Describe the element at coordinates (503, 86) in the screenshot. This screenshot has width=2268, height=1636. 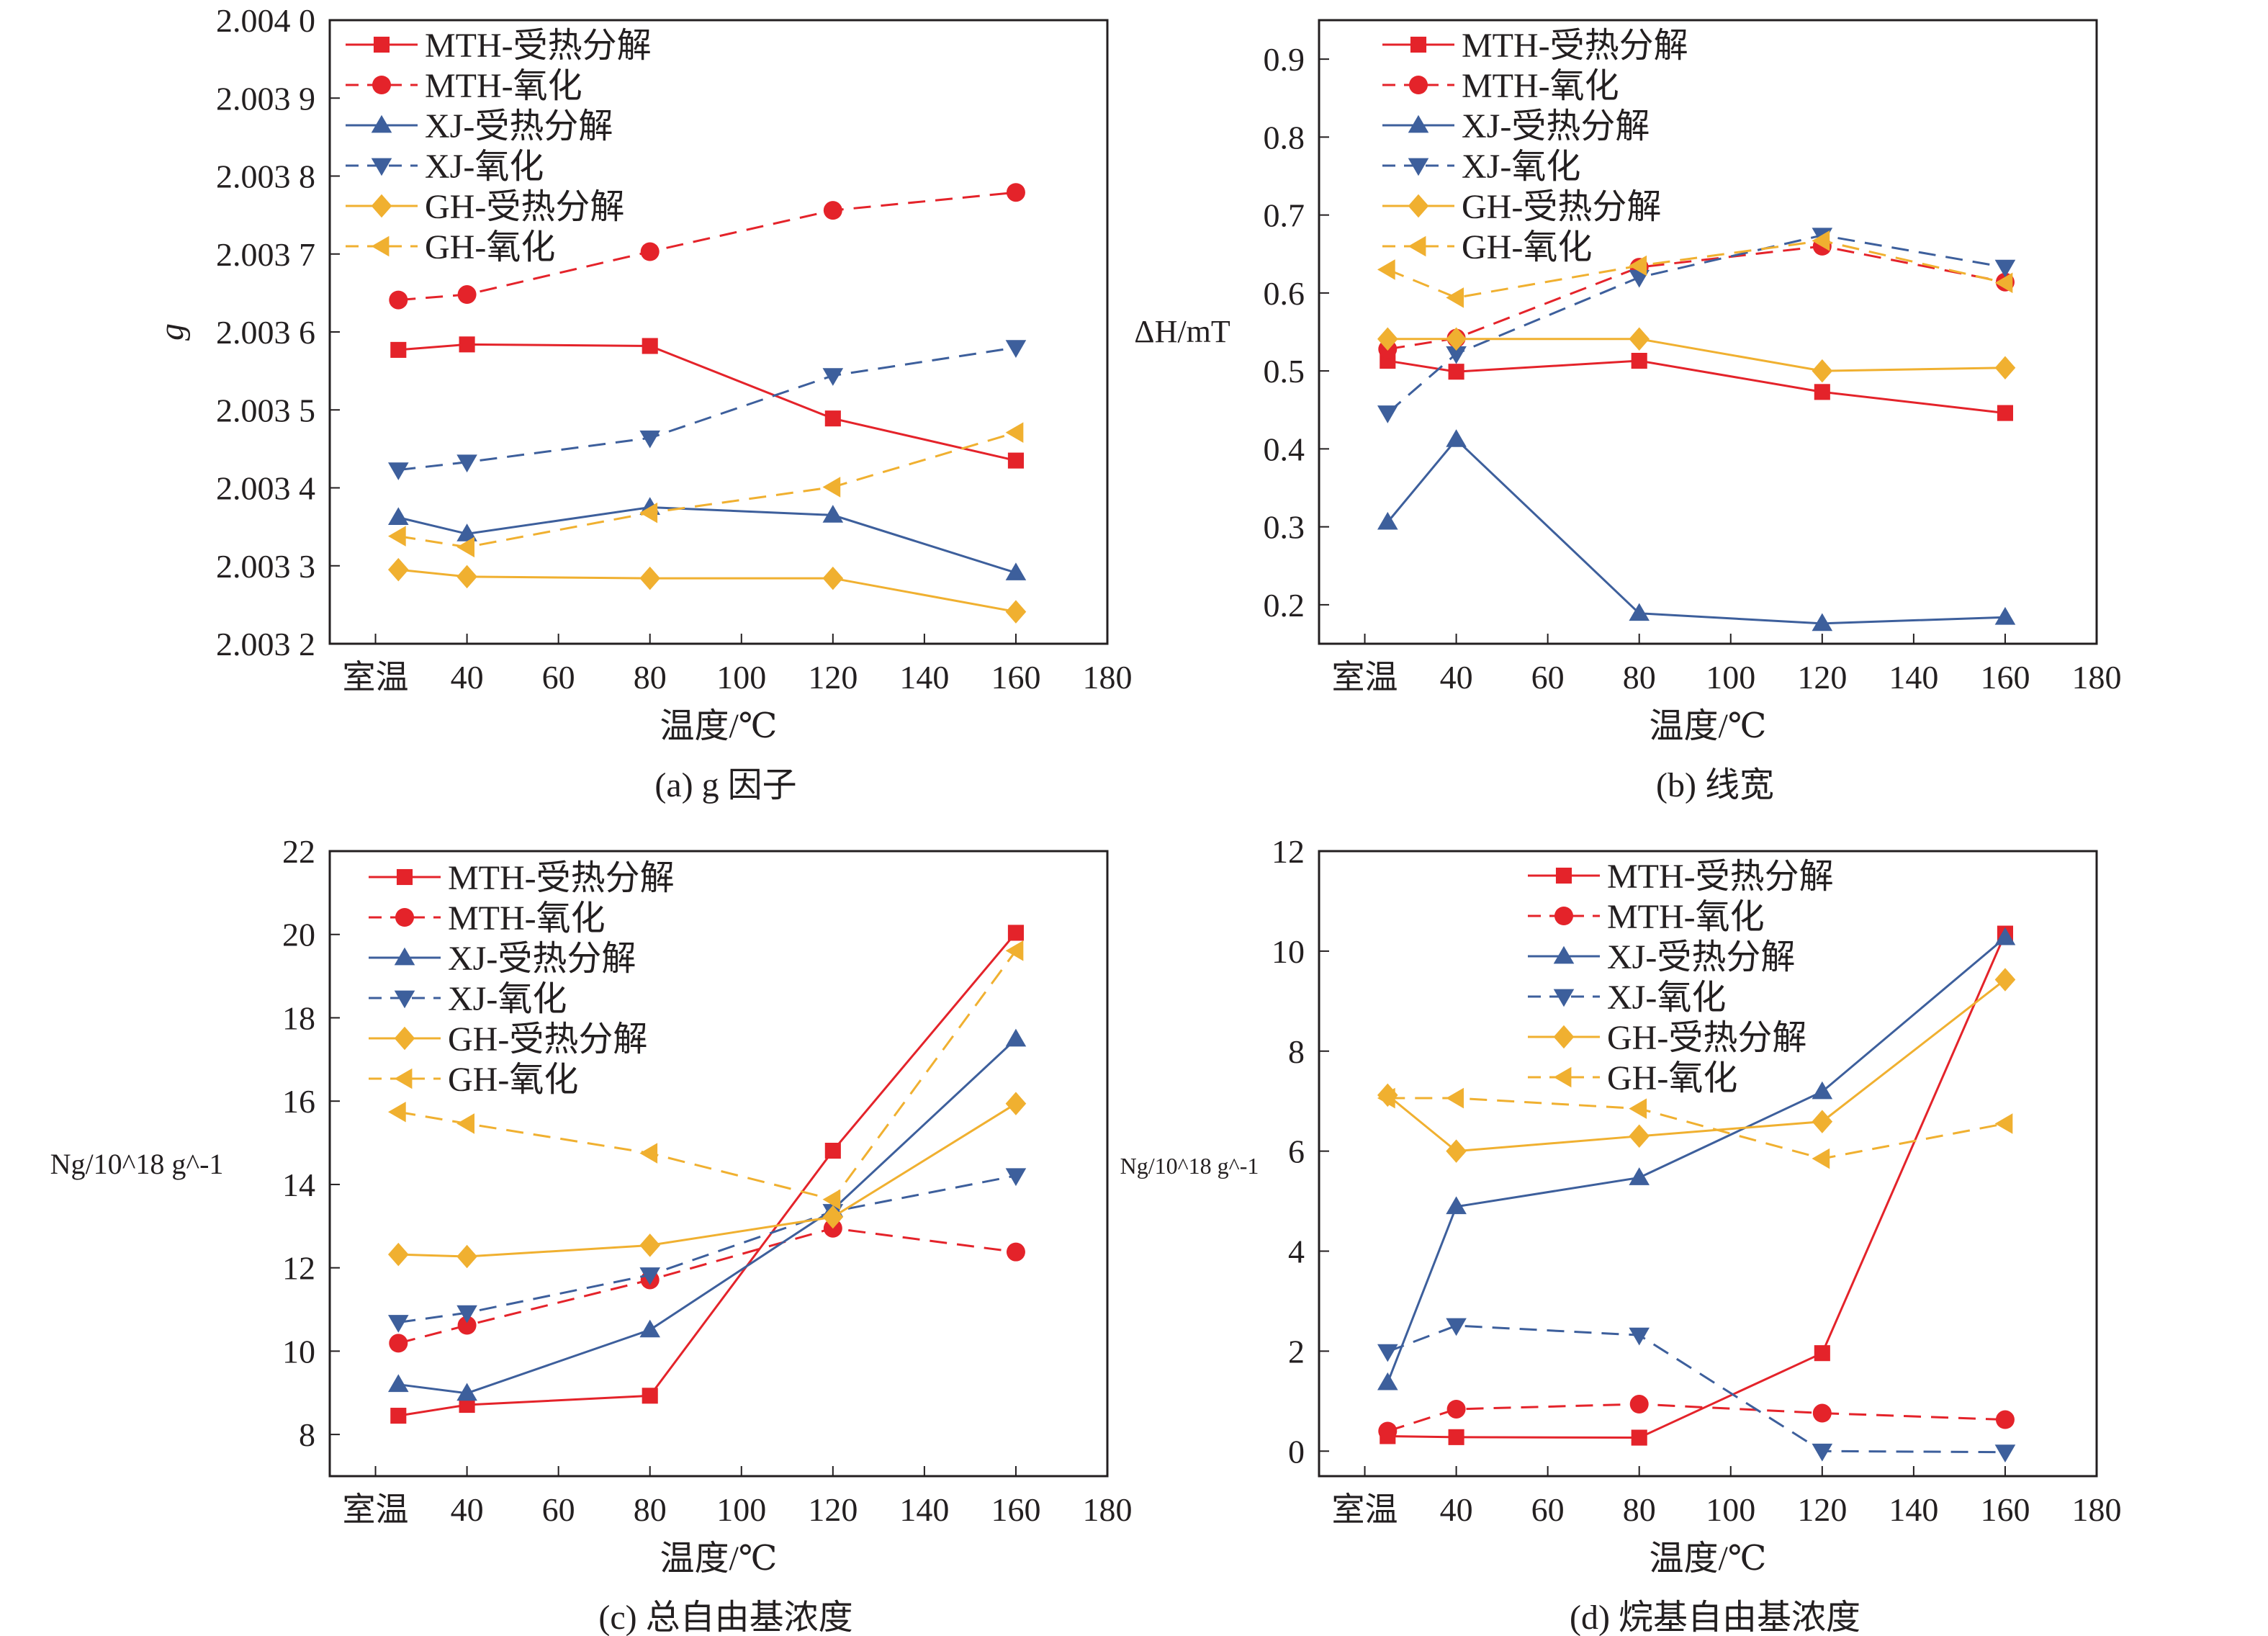
I see `legend-label: MTH-氧化` at that location.